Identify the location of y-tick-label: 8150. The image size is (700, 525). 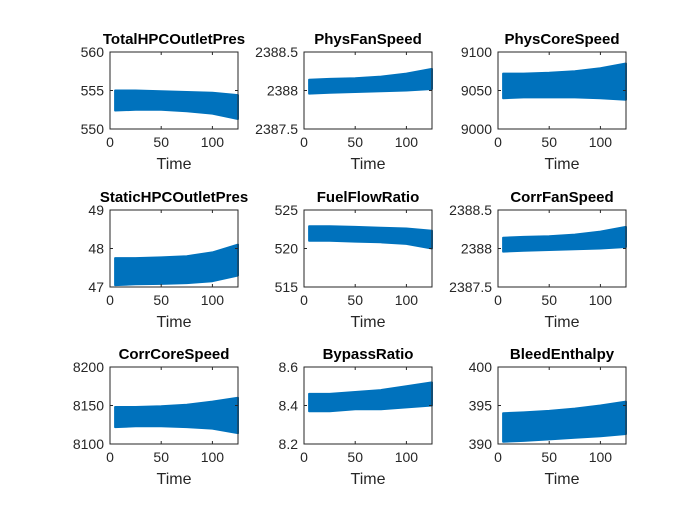
(88, 406).